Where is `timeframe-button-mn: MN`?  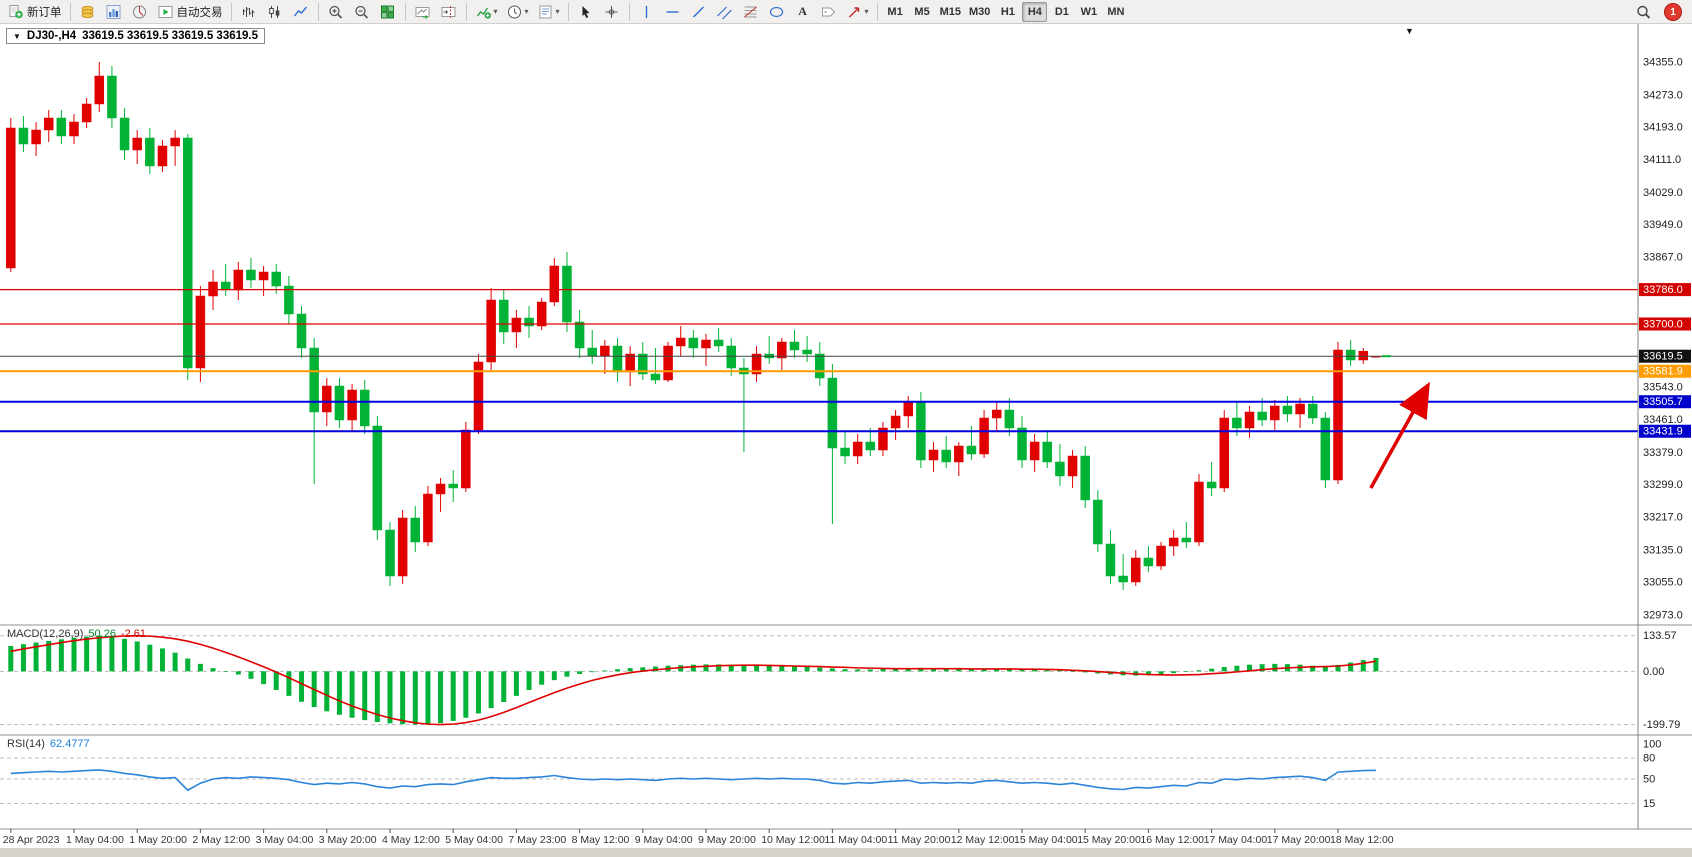 timeframe-button-mn: MN is located at coordinates (1116, 11).